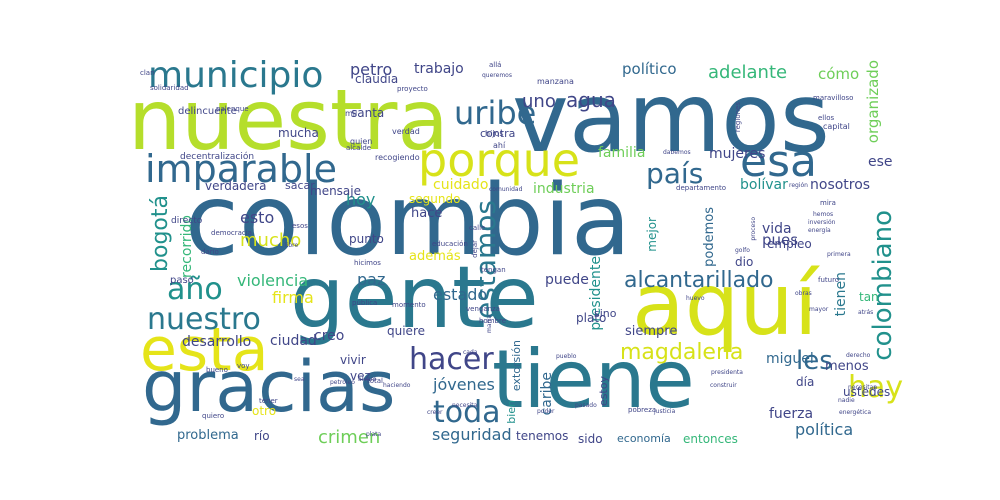 Image resolution: width=1000 pixels, height=500 pixels. What do you see at coordinates (590, 439) in the screenshot?
I see `cloud-word-sido: sido` at bounding box center [590, 439].